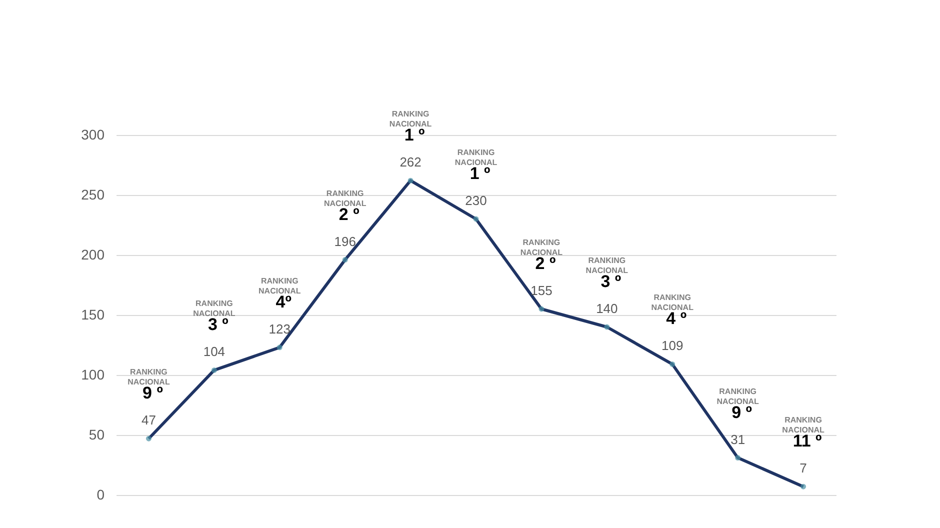 The width and height of the screenshot is (940, 528). Describe the element at coordinates (480, 173) in the screenshot. I see `annotation: 1 º` at that location.